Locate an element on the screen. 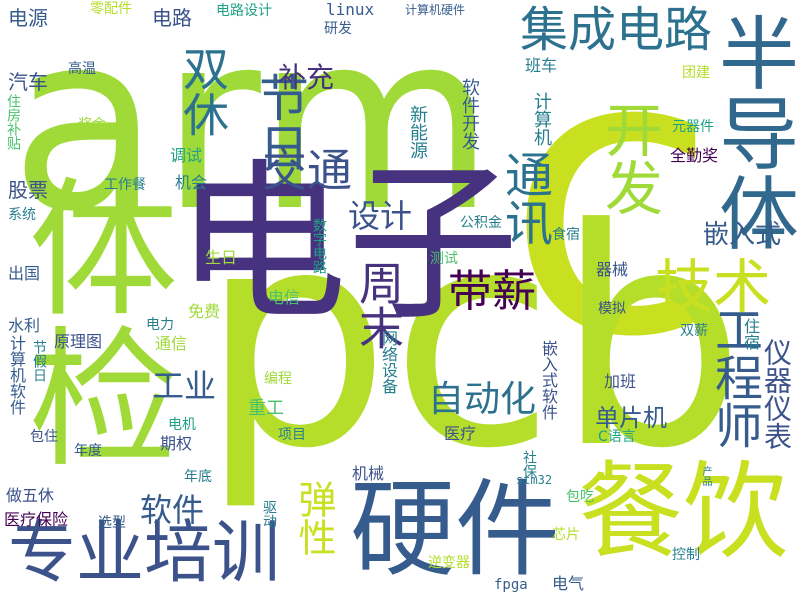 The height and width of the screenshot is (600, 800). word: 工作餐 is located at coordinates (125, 185).